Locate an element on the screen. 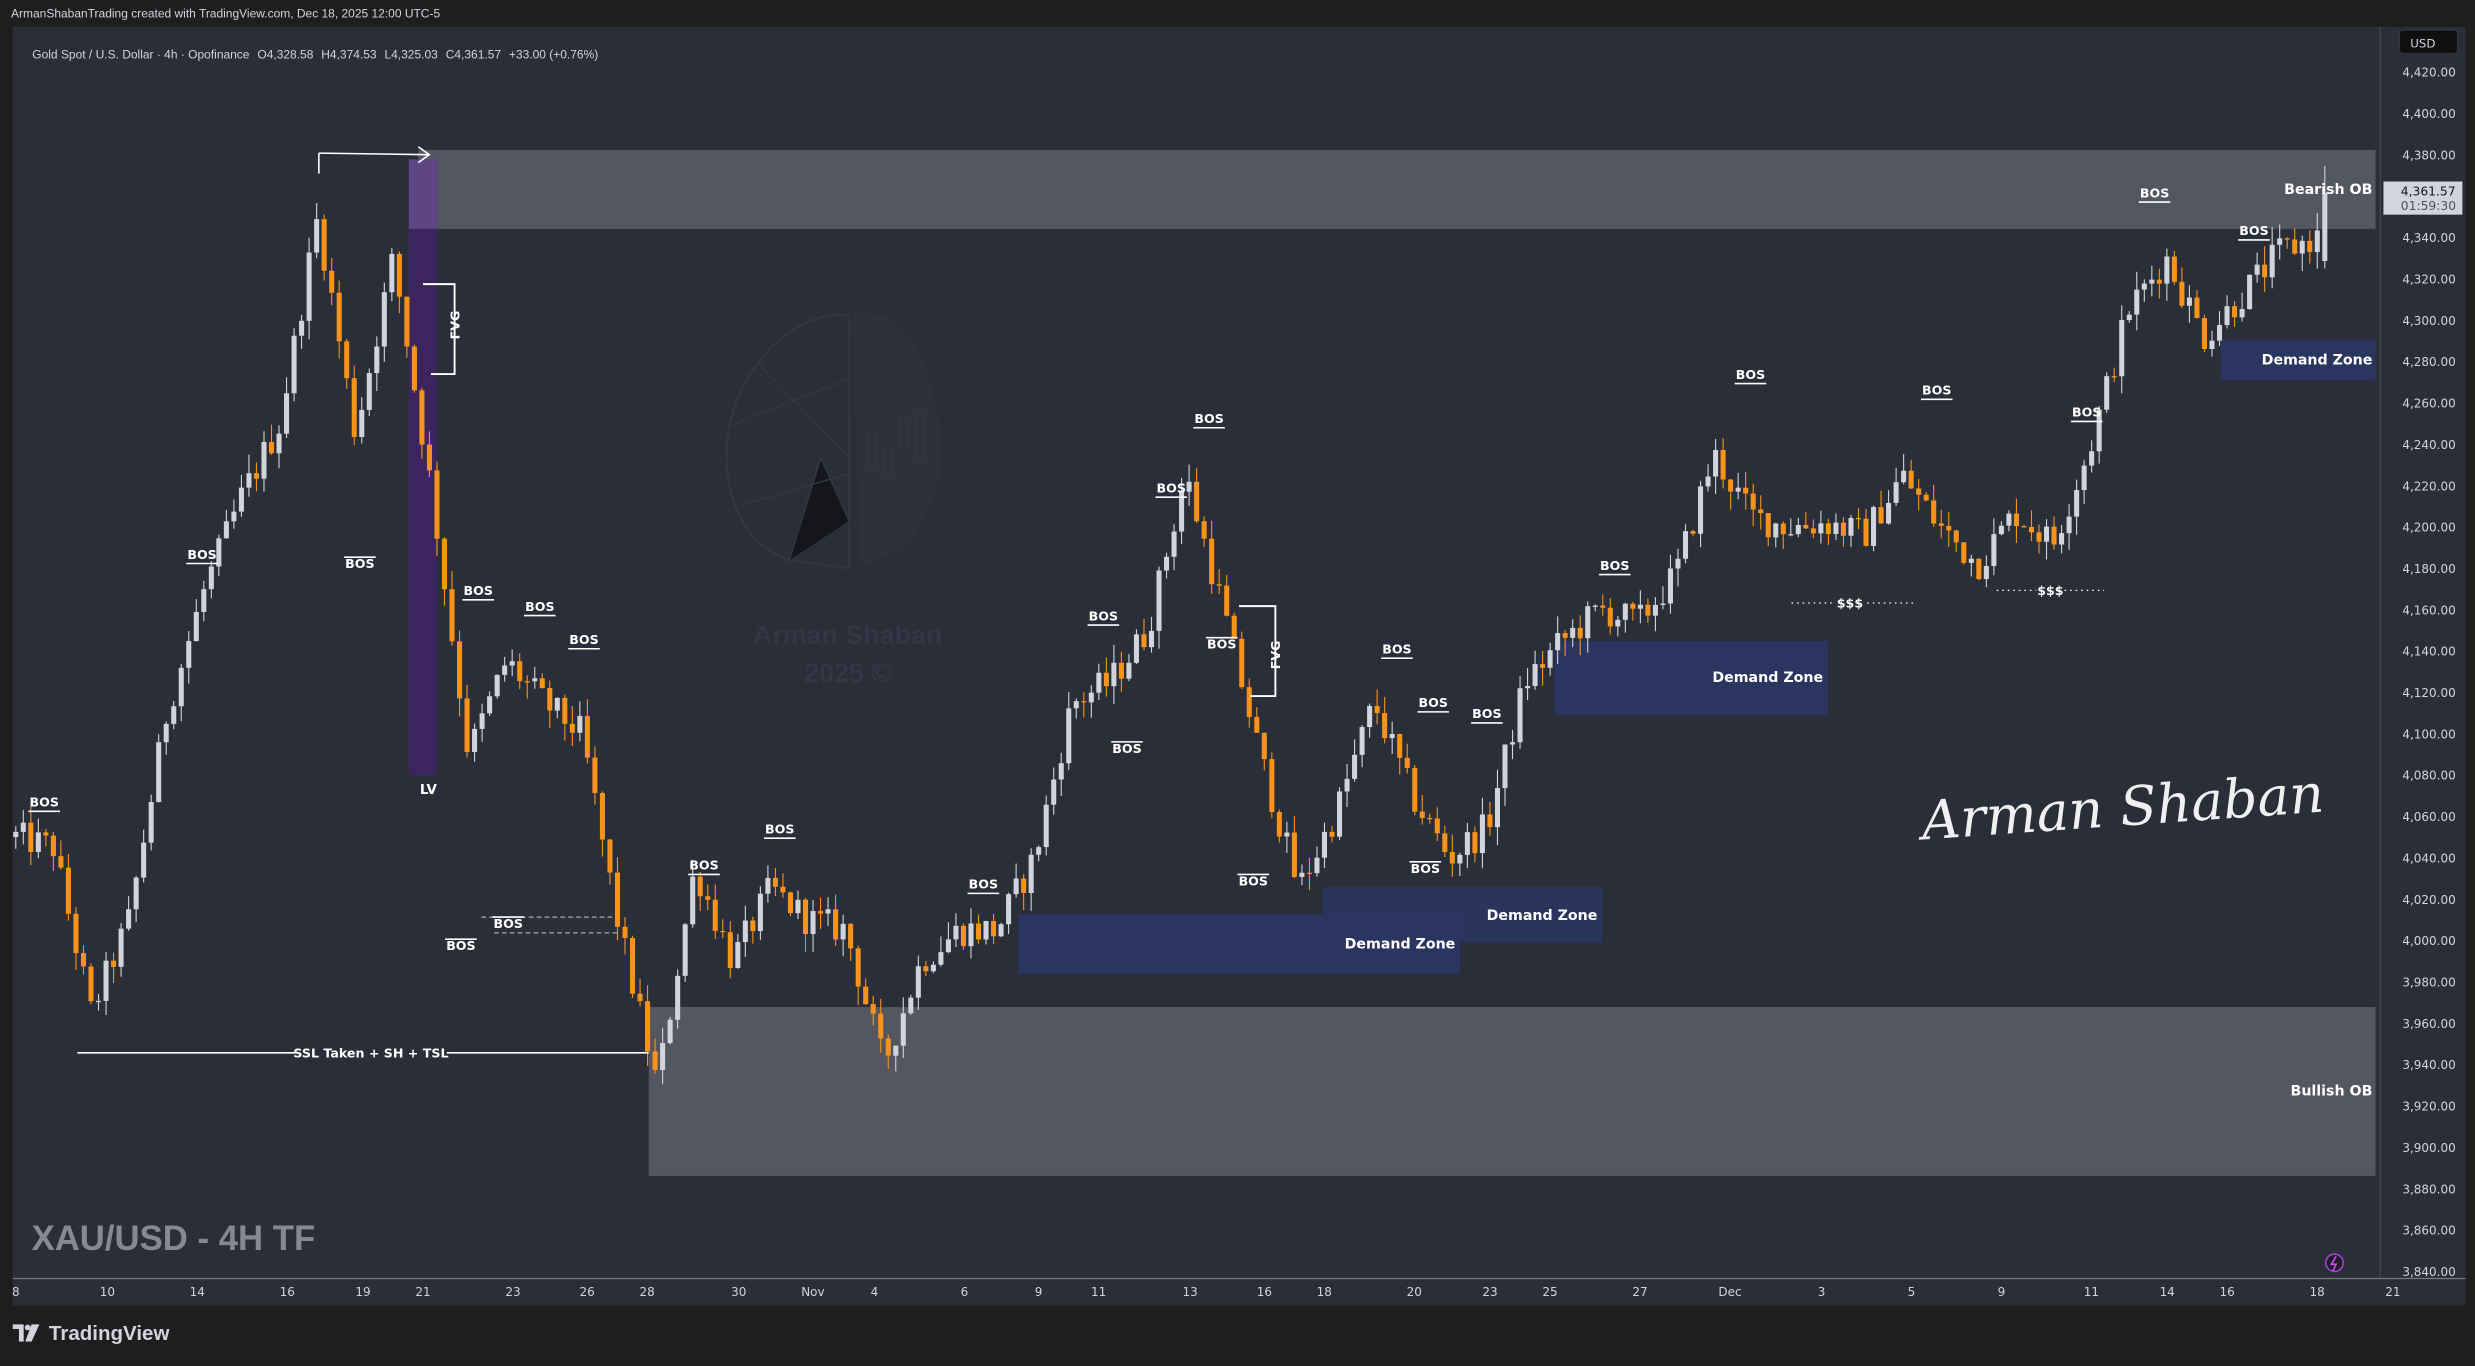 The width and height of the screenshot is (2475, 1366). price-tick-label: 3,840.00 is located at coordinates (2428, 1272).